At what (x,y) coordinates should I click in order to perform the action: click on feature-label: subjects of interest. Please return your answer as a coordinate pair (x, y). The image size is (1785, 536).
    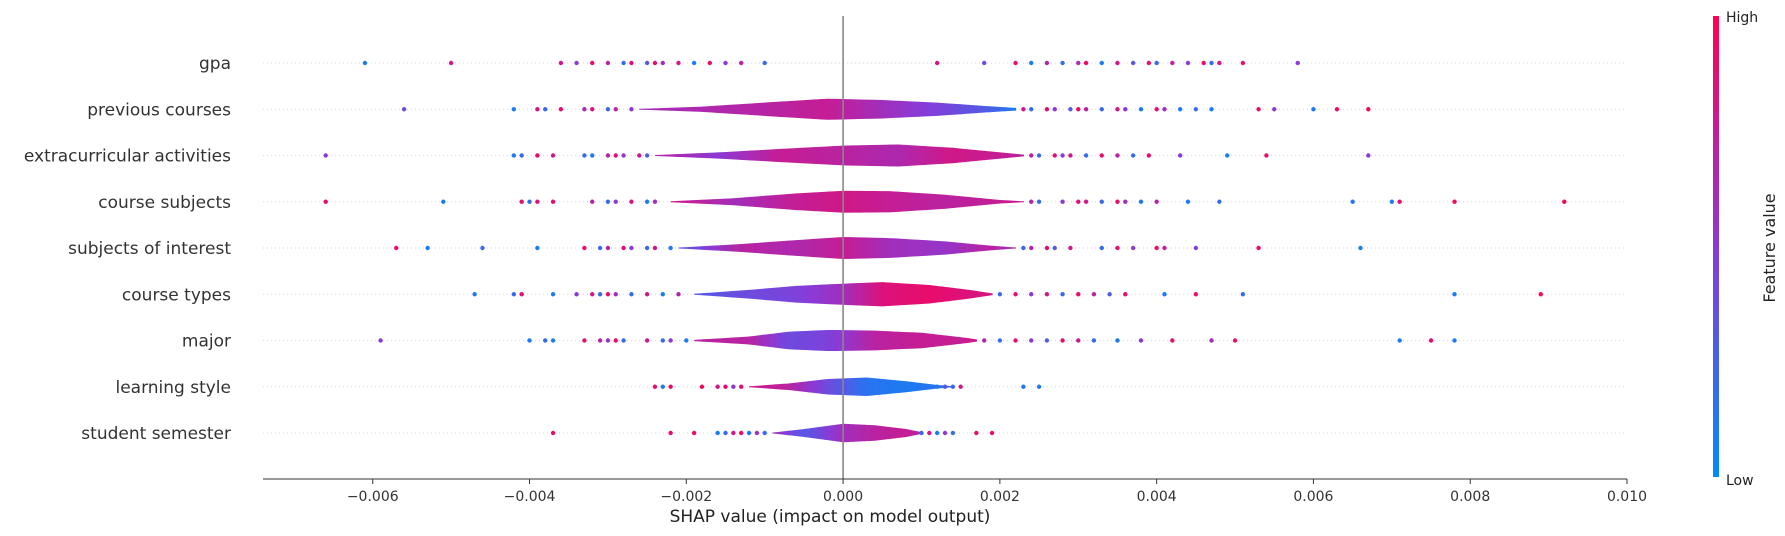
    Looking at the image, I should click on (149, 249).